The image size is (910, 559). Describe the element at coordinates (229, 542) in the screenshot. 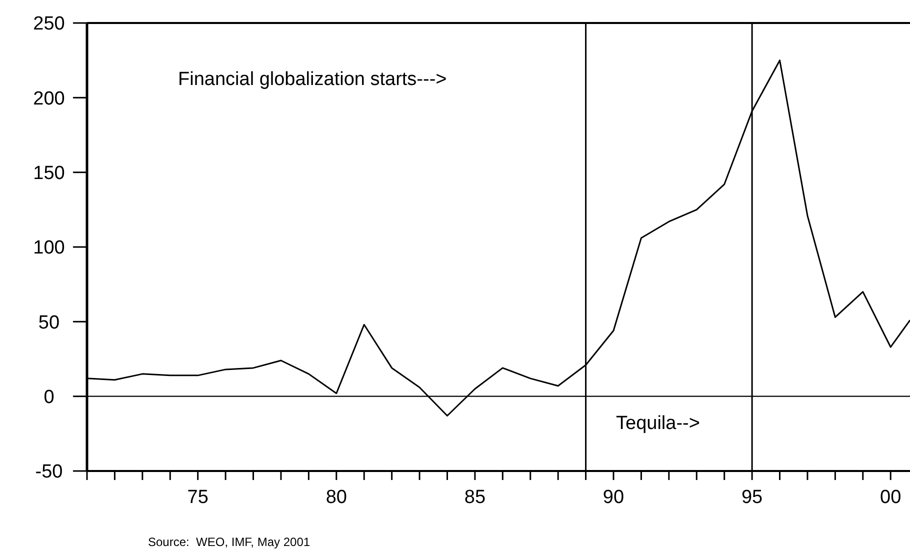

I see `source-note: Source: WEO, IMF, May 2001` at that location.